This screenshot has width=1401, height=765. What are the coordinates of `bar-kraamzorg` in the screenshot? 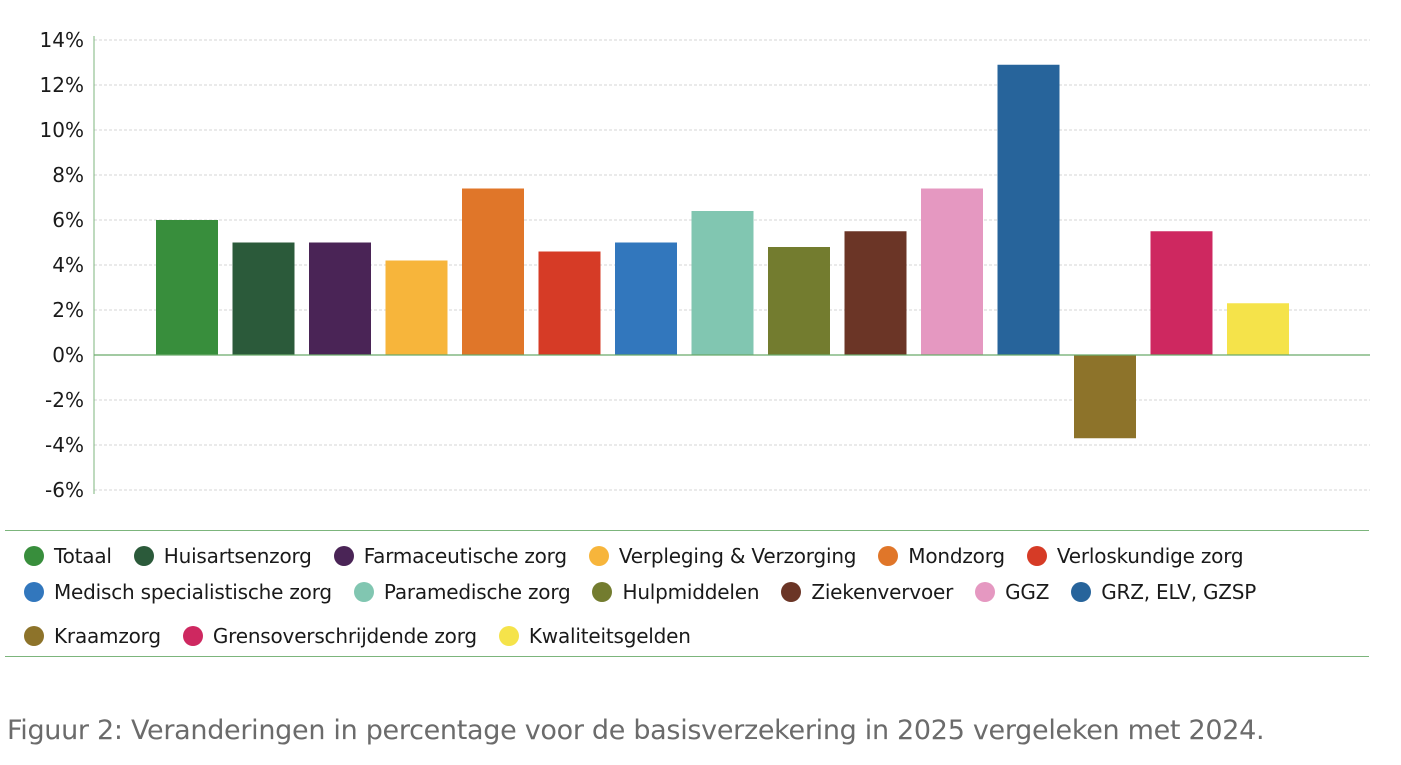 It's located at (1105, 397).